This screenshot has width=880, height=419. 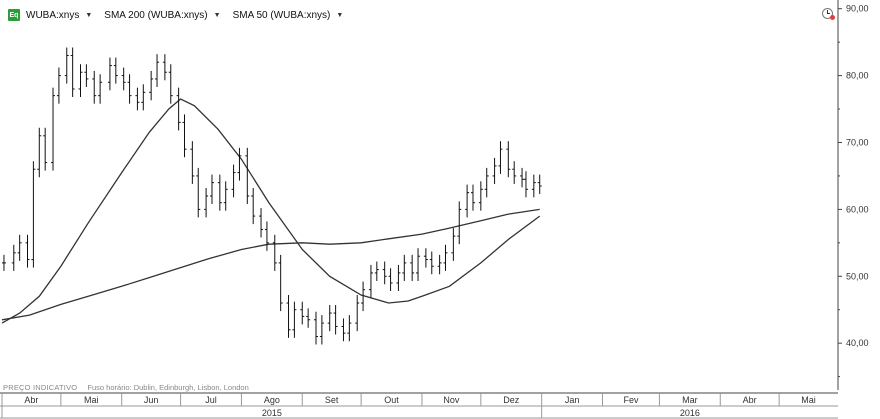 What do you see at coordinates (211, 400) in the screenshot?
I see `month-label: Jul` at bounding box center [211, 400].